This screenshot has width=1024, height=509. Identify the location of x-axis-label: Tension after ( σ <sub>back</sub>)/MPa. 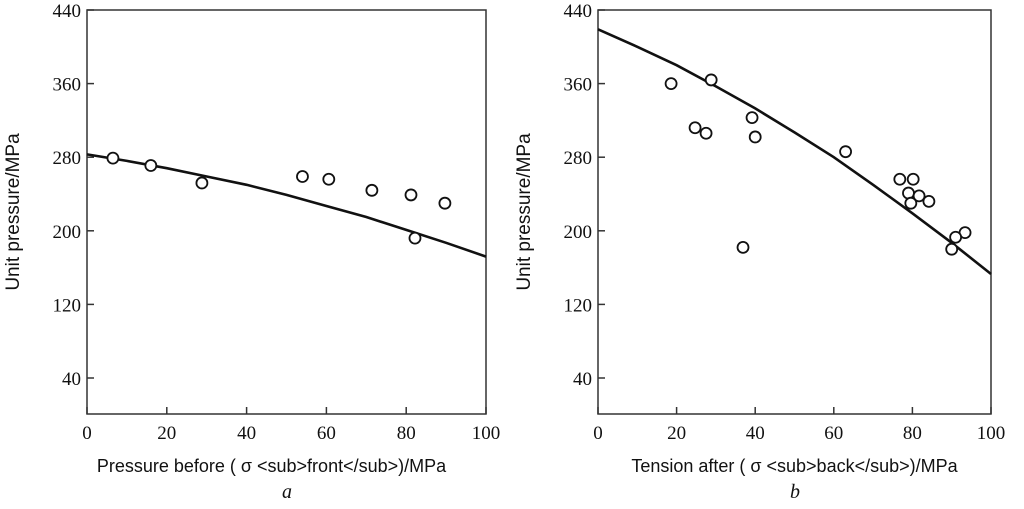
(794, 466).